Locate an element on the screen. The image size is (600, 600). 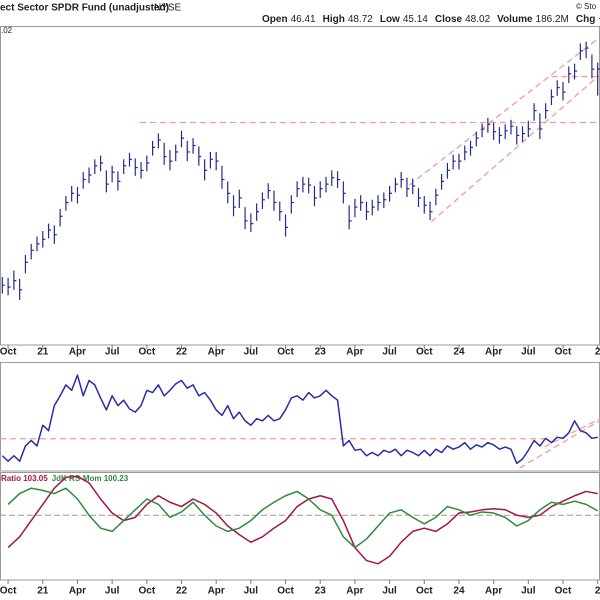
stat-label: Volume is located at coordinates (515, 19).